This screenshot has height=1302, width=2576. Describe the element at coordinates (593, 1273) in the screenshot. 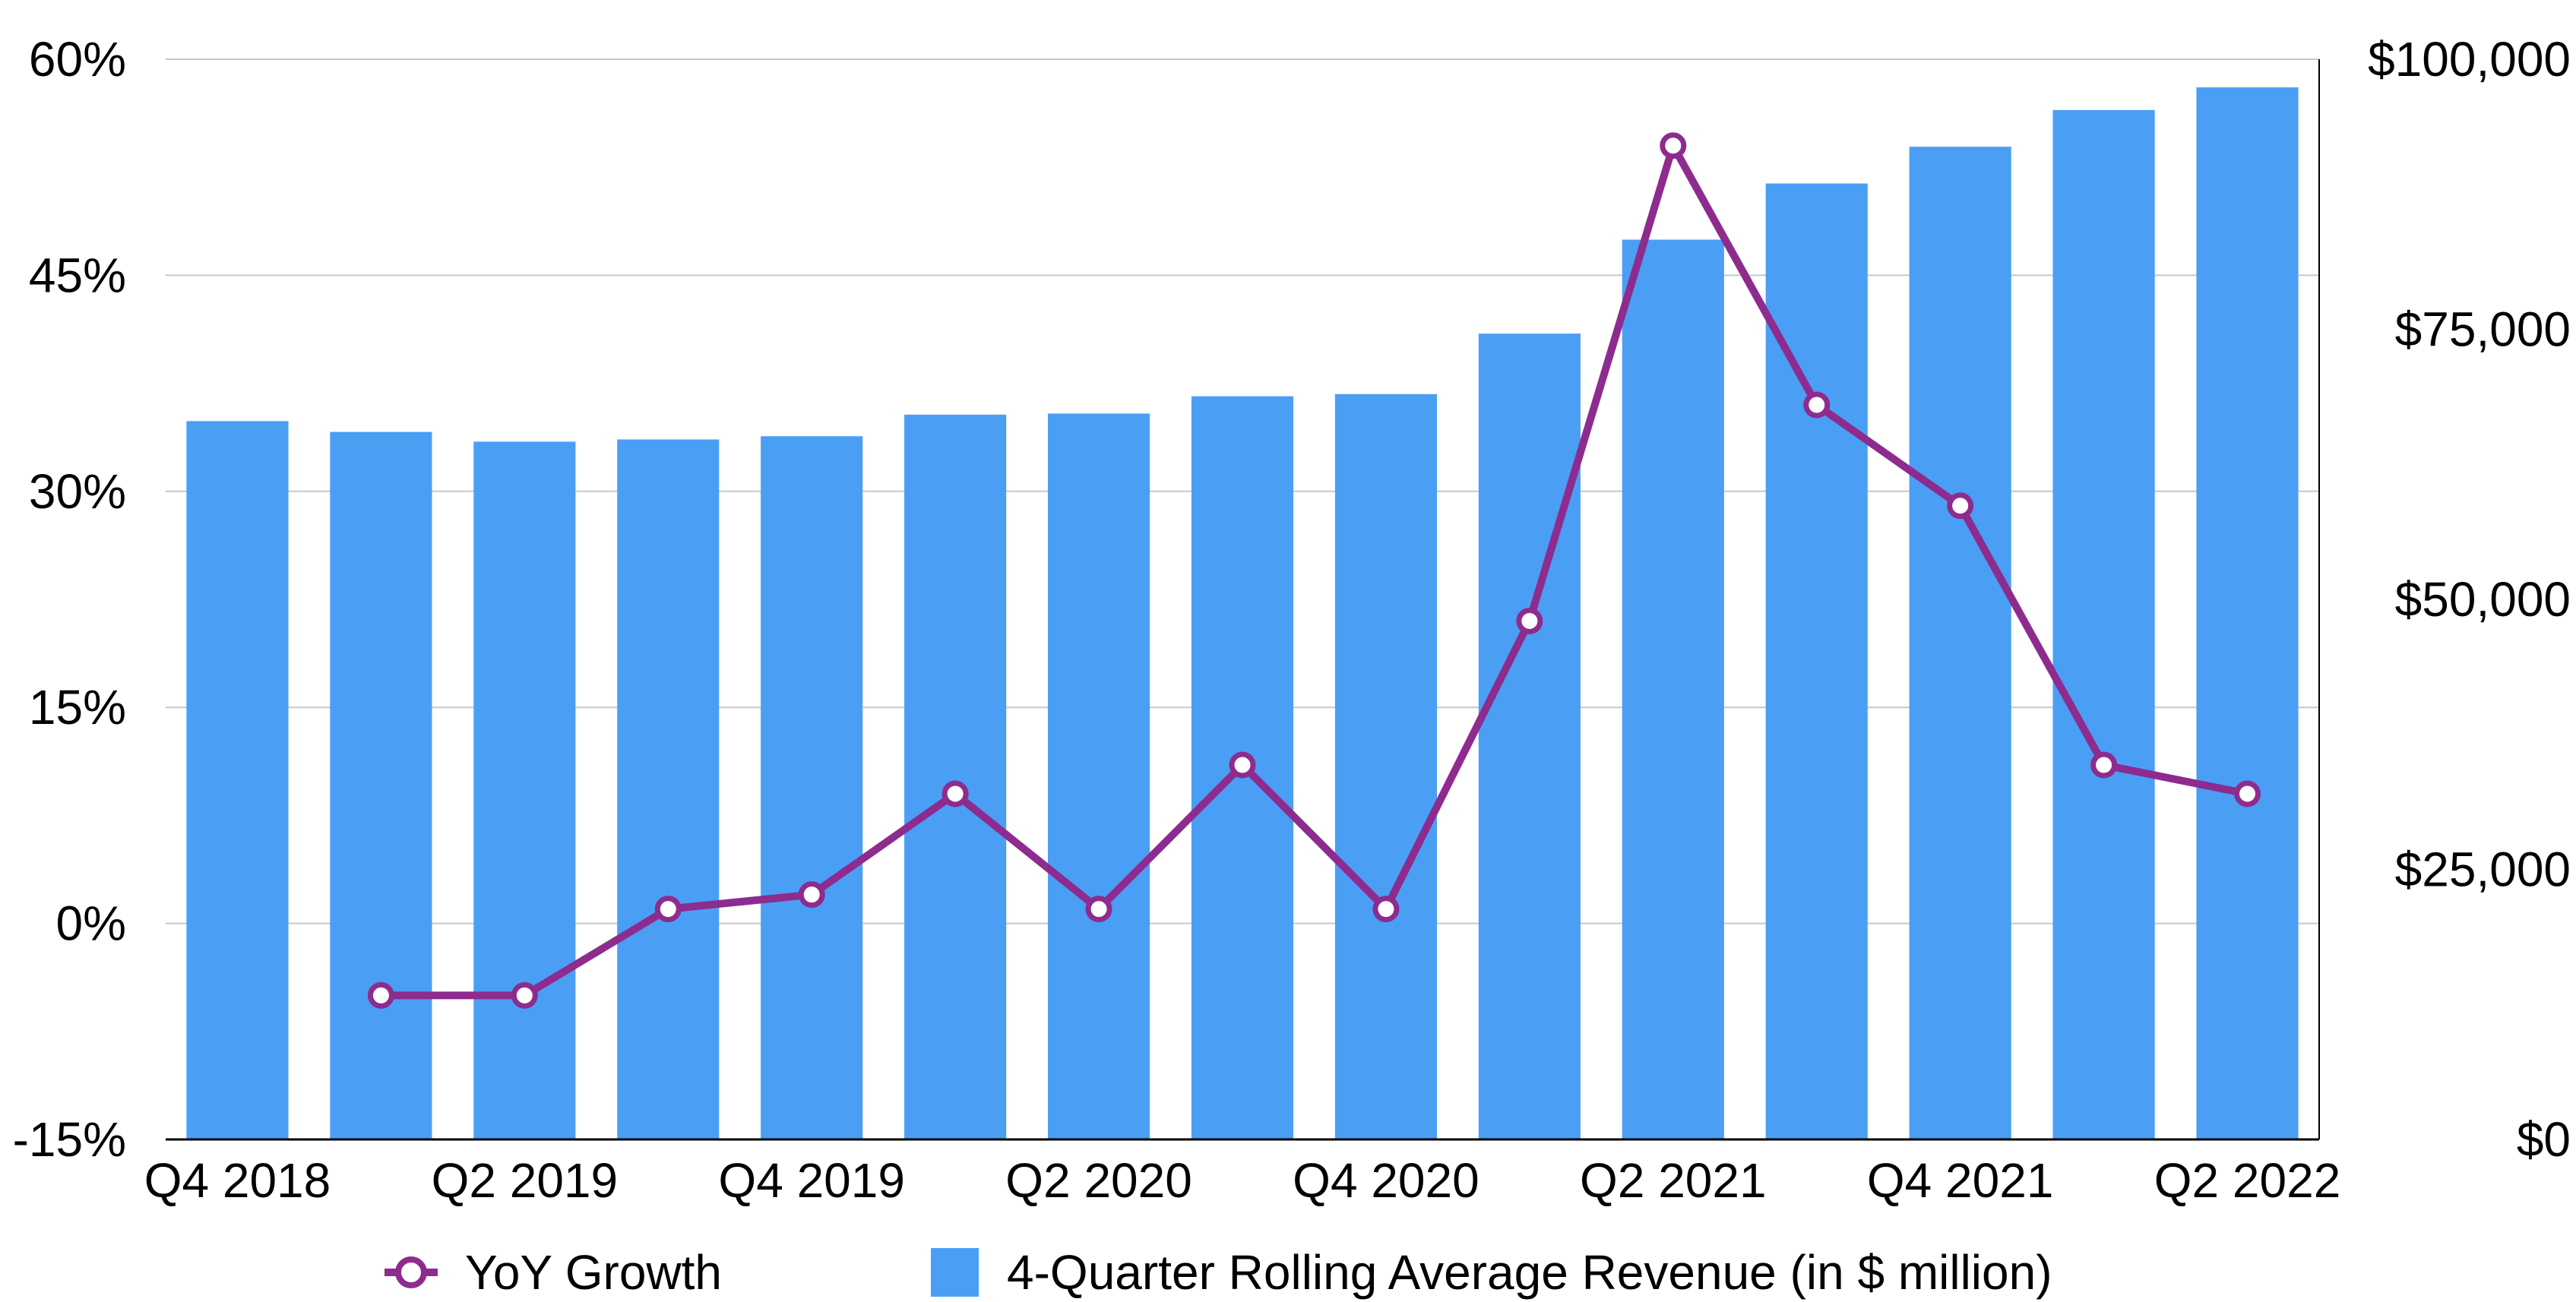

I see `legend-label-yoy-growth: YoY Growth` at that location.